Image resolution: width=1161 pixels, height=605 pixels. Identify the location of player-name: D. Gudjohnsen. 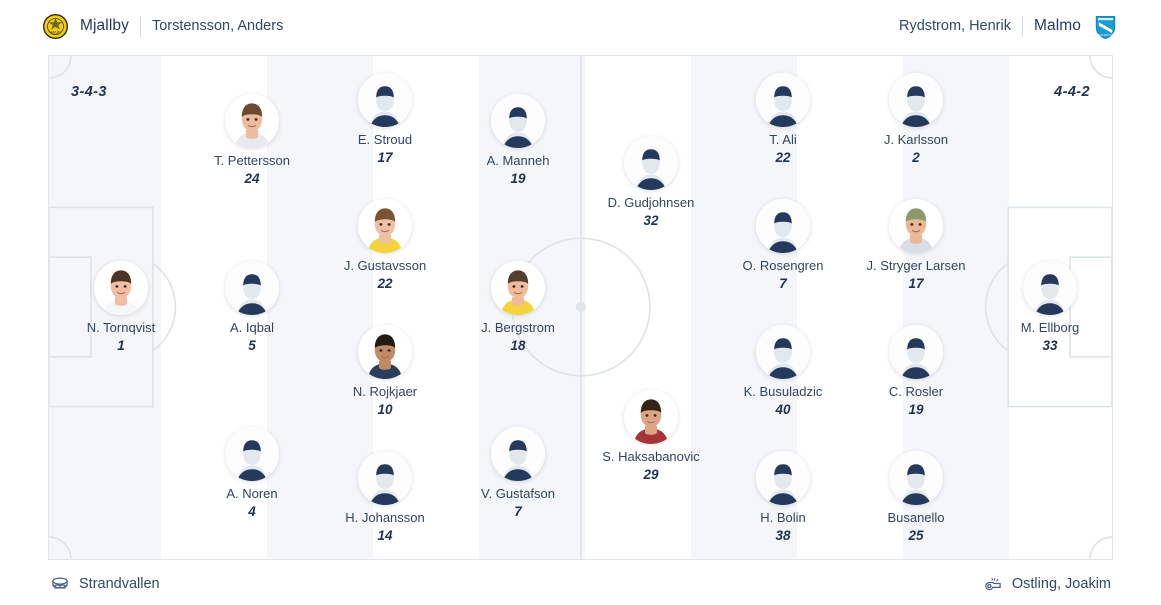
(651, 202).